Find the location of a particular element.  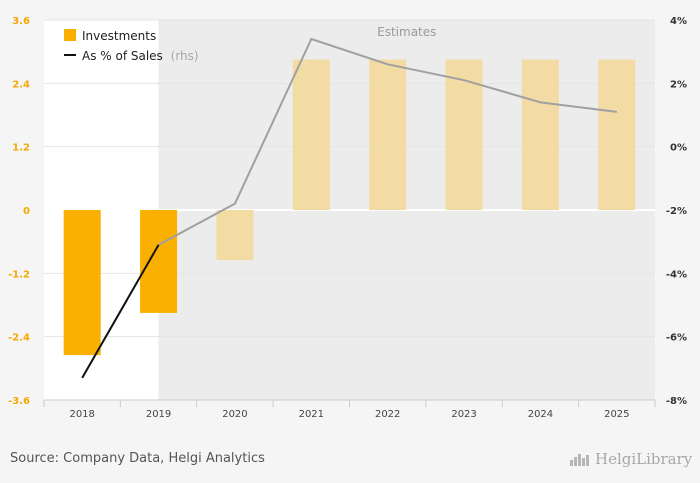

x-tick-label: 2022 is located at coordinates (387, 414).